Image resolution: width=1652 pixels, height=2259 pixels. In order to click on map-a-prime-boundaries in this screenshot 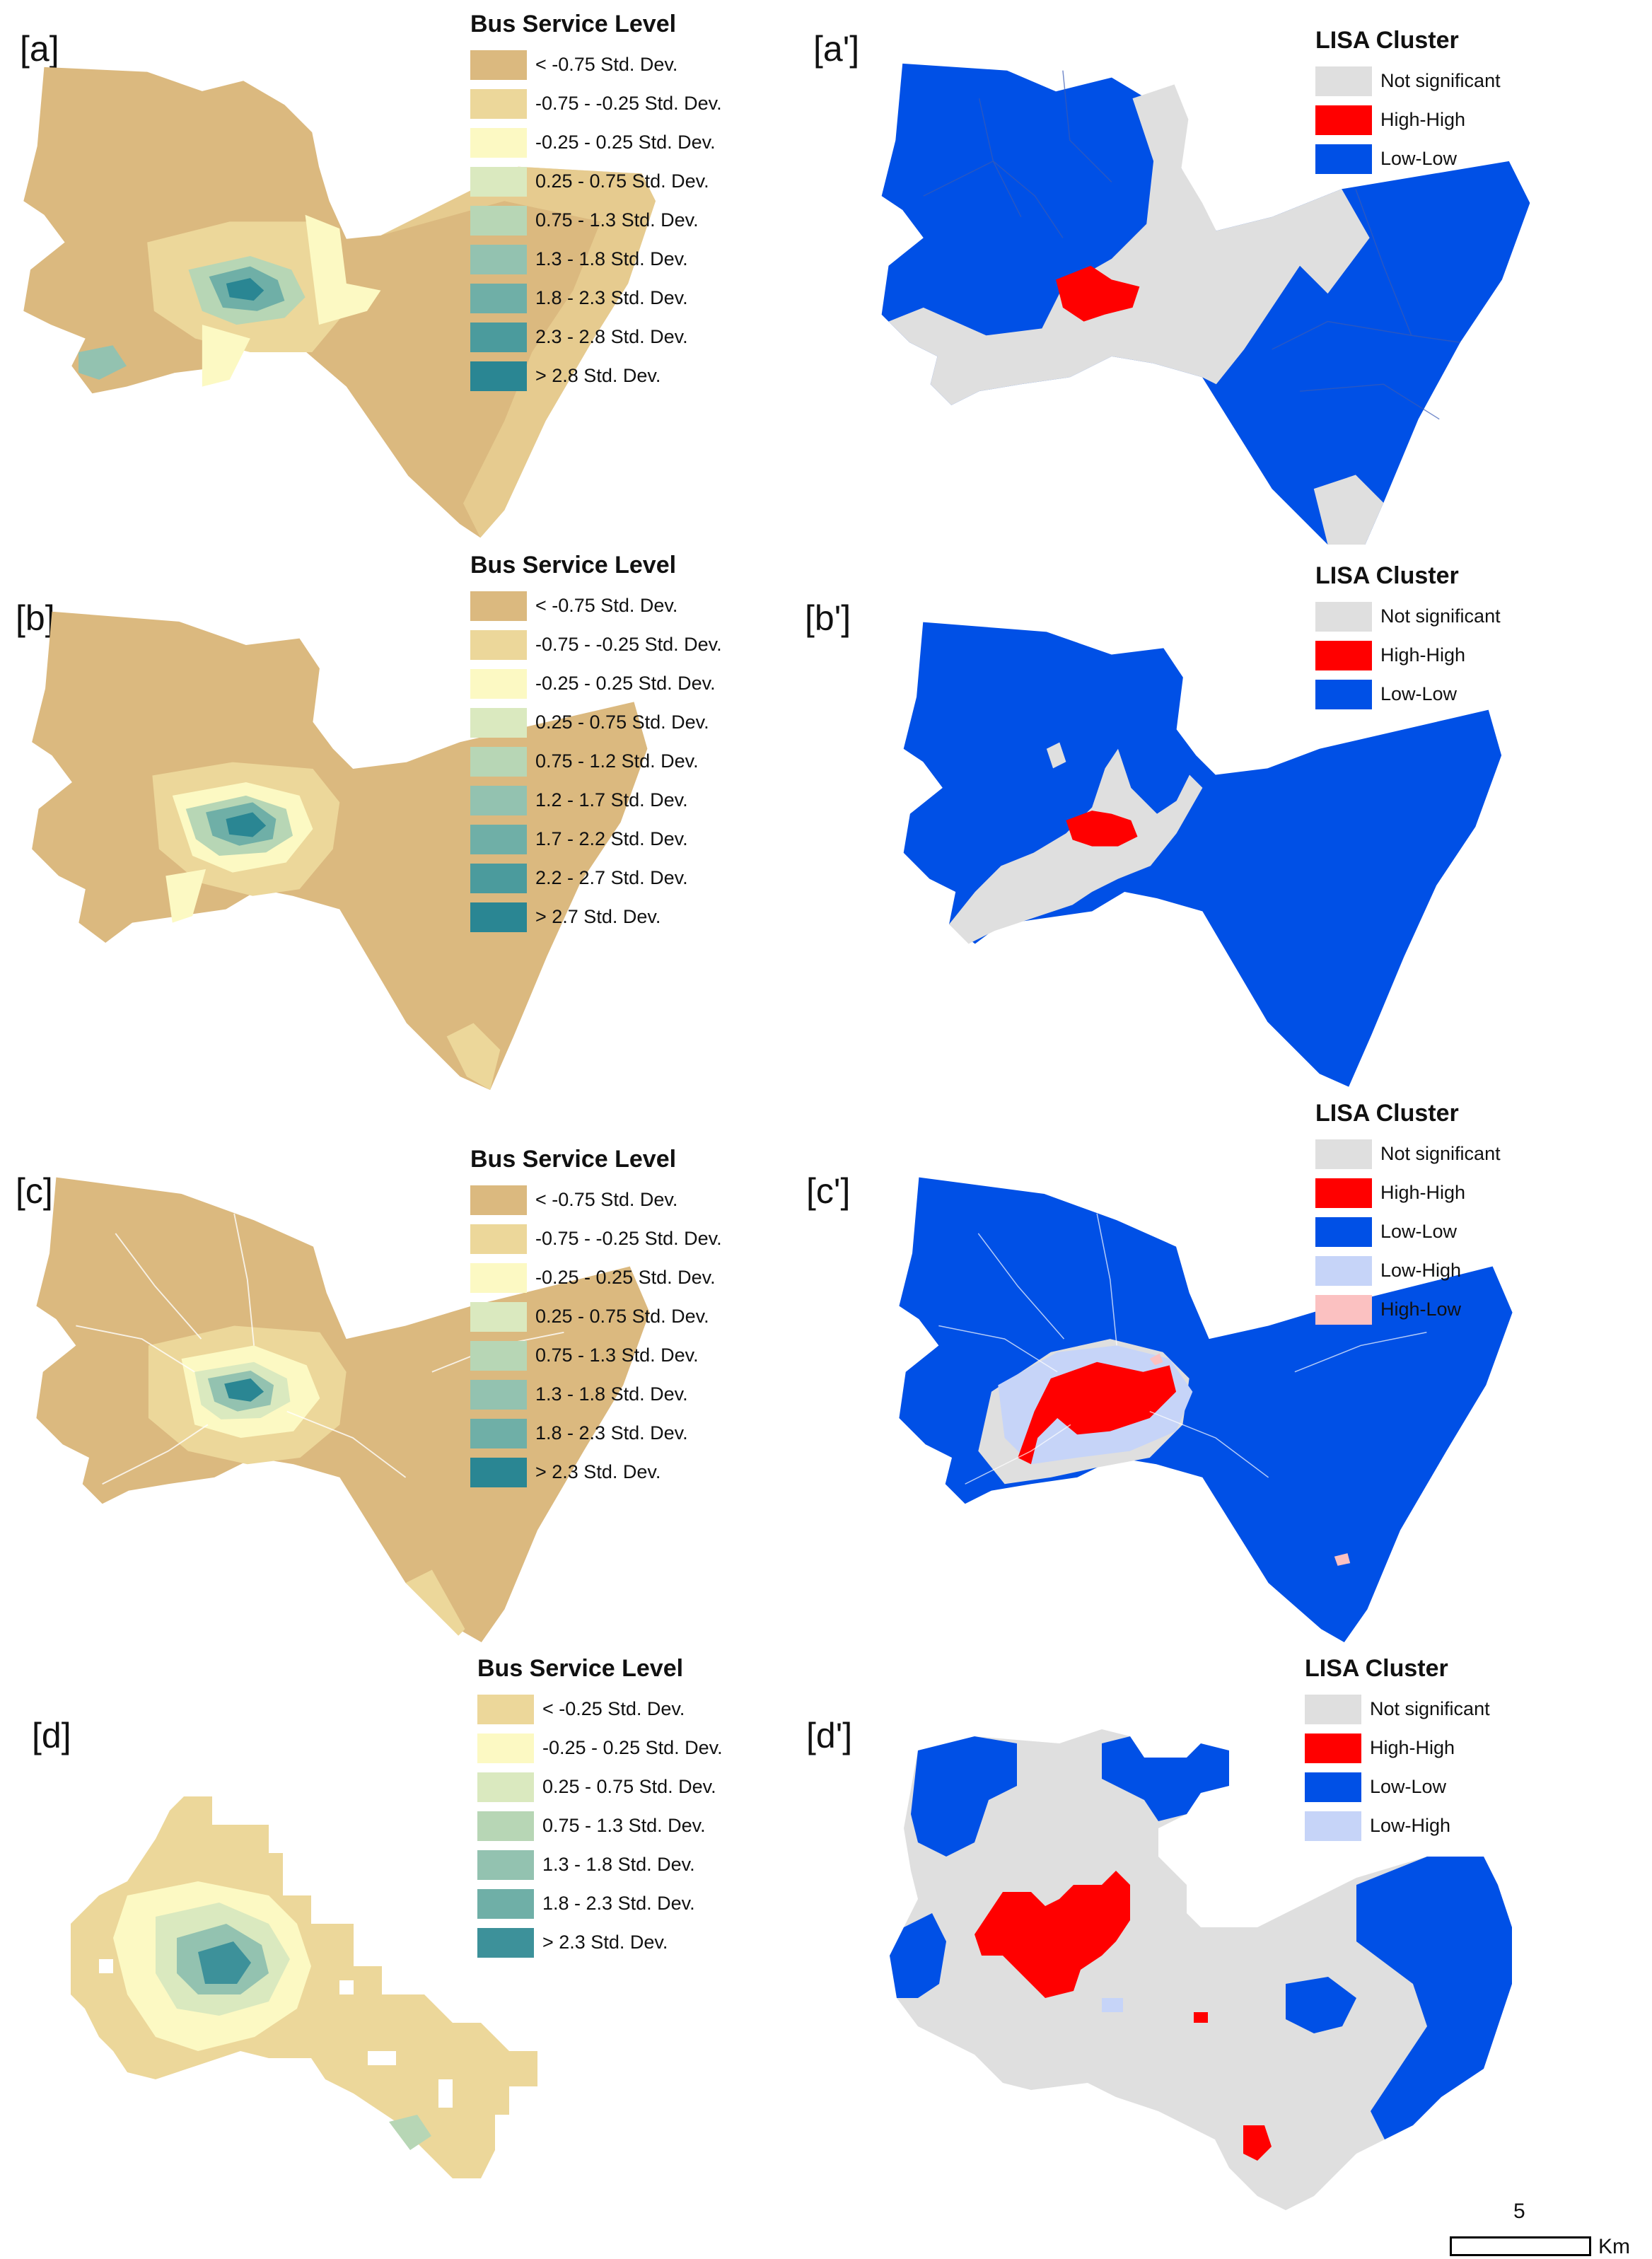, I will do `click(1191, 245)`.